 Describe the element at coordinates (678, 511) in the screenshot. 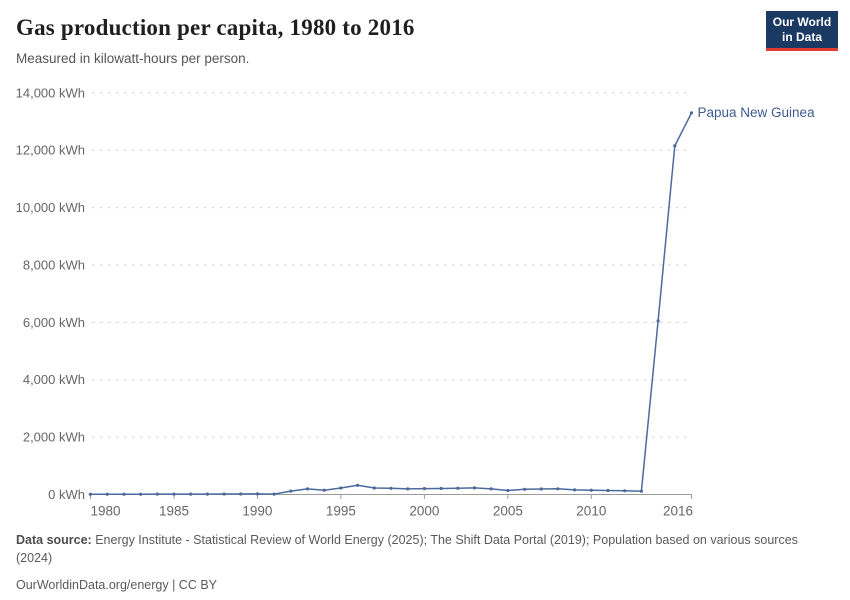

I see `x-tick-label: 2016` at that location.